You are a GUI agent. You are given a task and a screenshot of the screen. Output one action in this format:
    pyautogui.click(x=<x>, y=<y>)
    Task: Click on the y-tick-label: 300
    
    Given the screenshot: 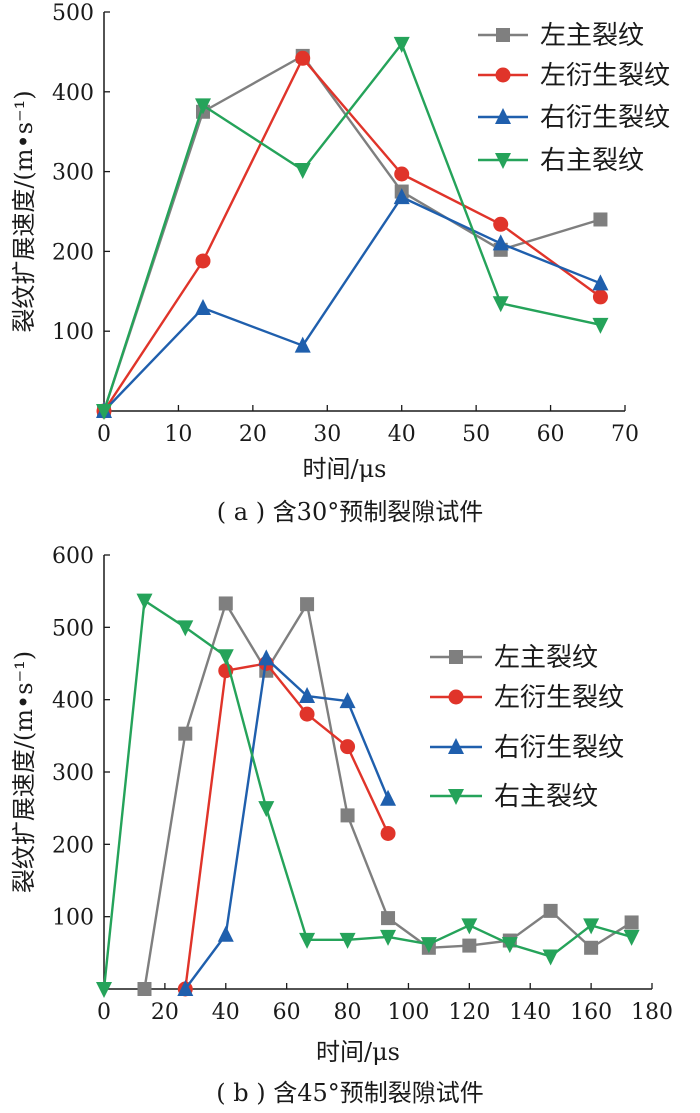 What is the action you would take?
    pyautogui.click(x=73, y=773)
    